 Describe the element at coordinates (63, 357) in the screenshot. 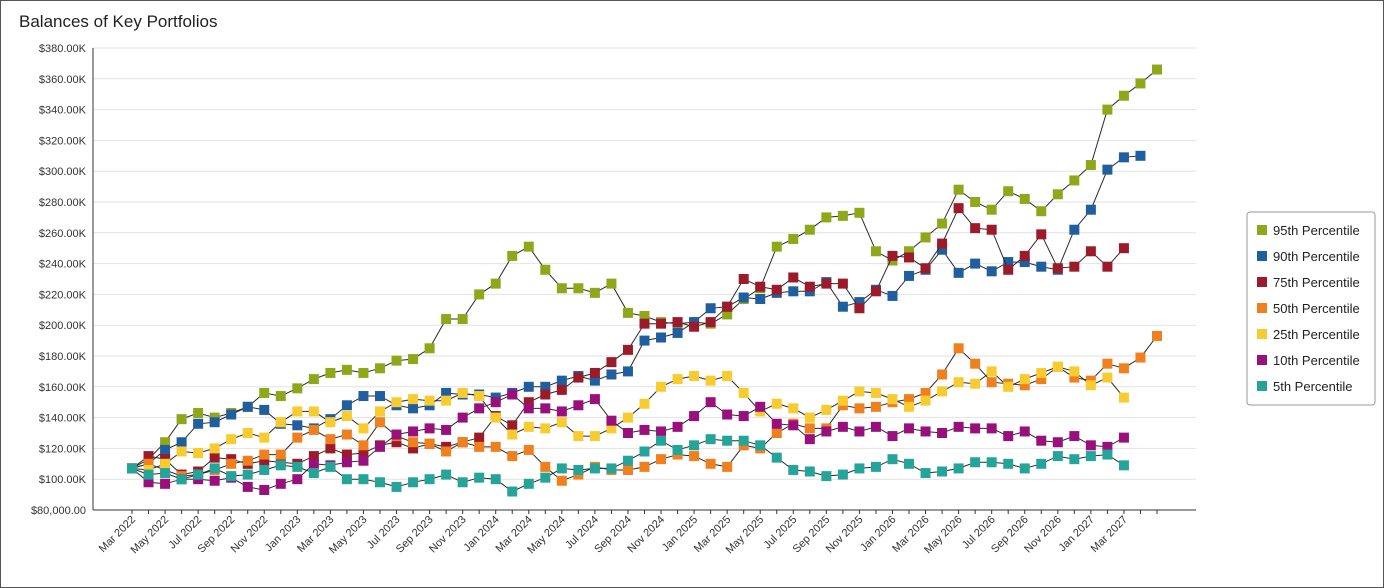

I see `y-tick-label: $180.00K` at that location.